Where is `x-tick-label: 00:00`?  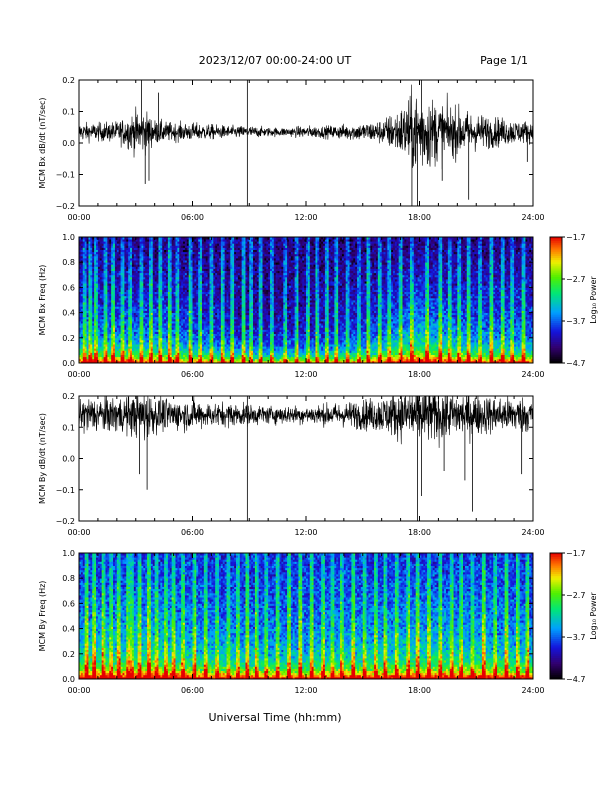 x-tick-label: 00:00 is located at coordinates (78, 217).